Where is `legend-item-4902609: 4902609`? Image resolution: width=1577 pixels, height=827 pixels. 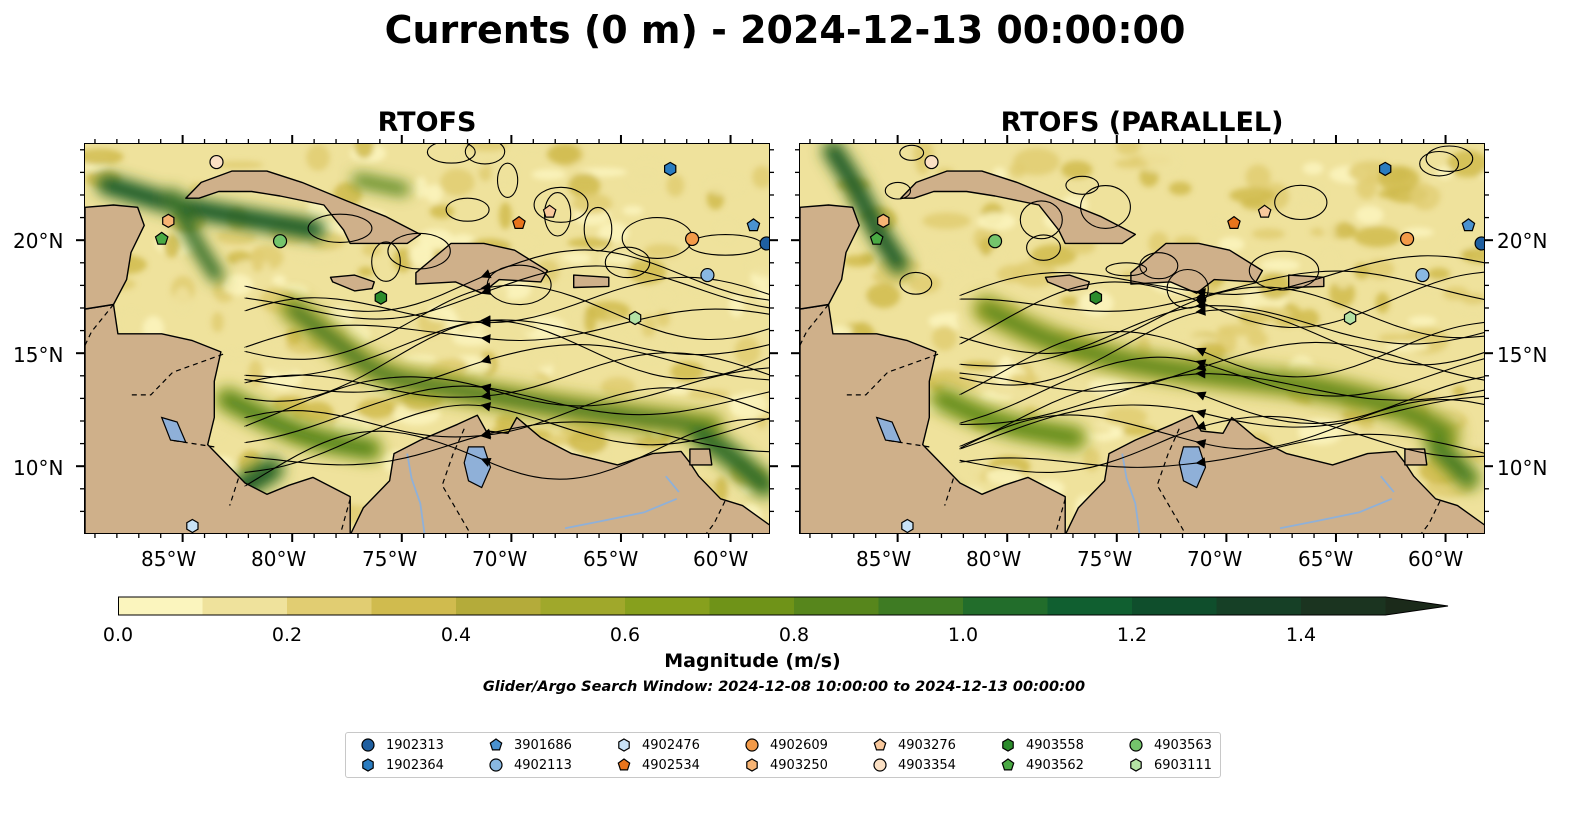
legend-item-4902609: 4902609 is located at coordinates (786, 745).